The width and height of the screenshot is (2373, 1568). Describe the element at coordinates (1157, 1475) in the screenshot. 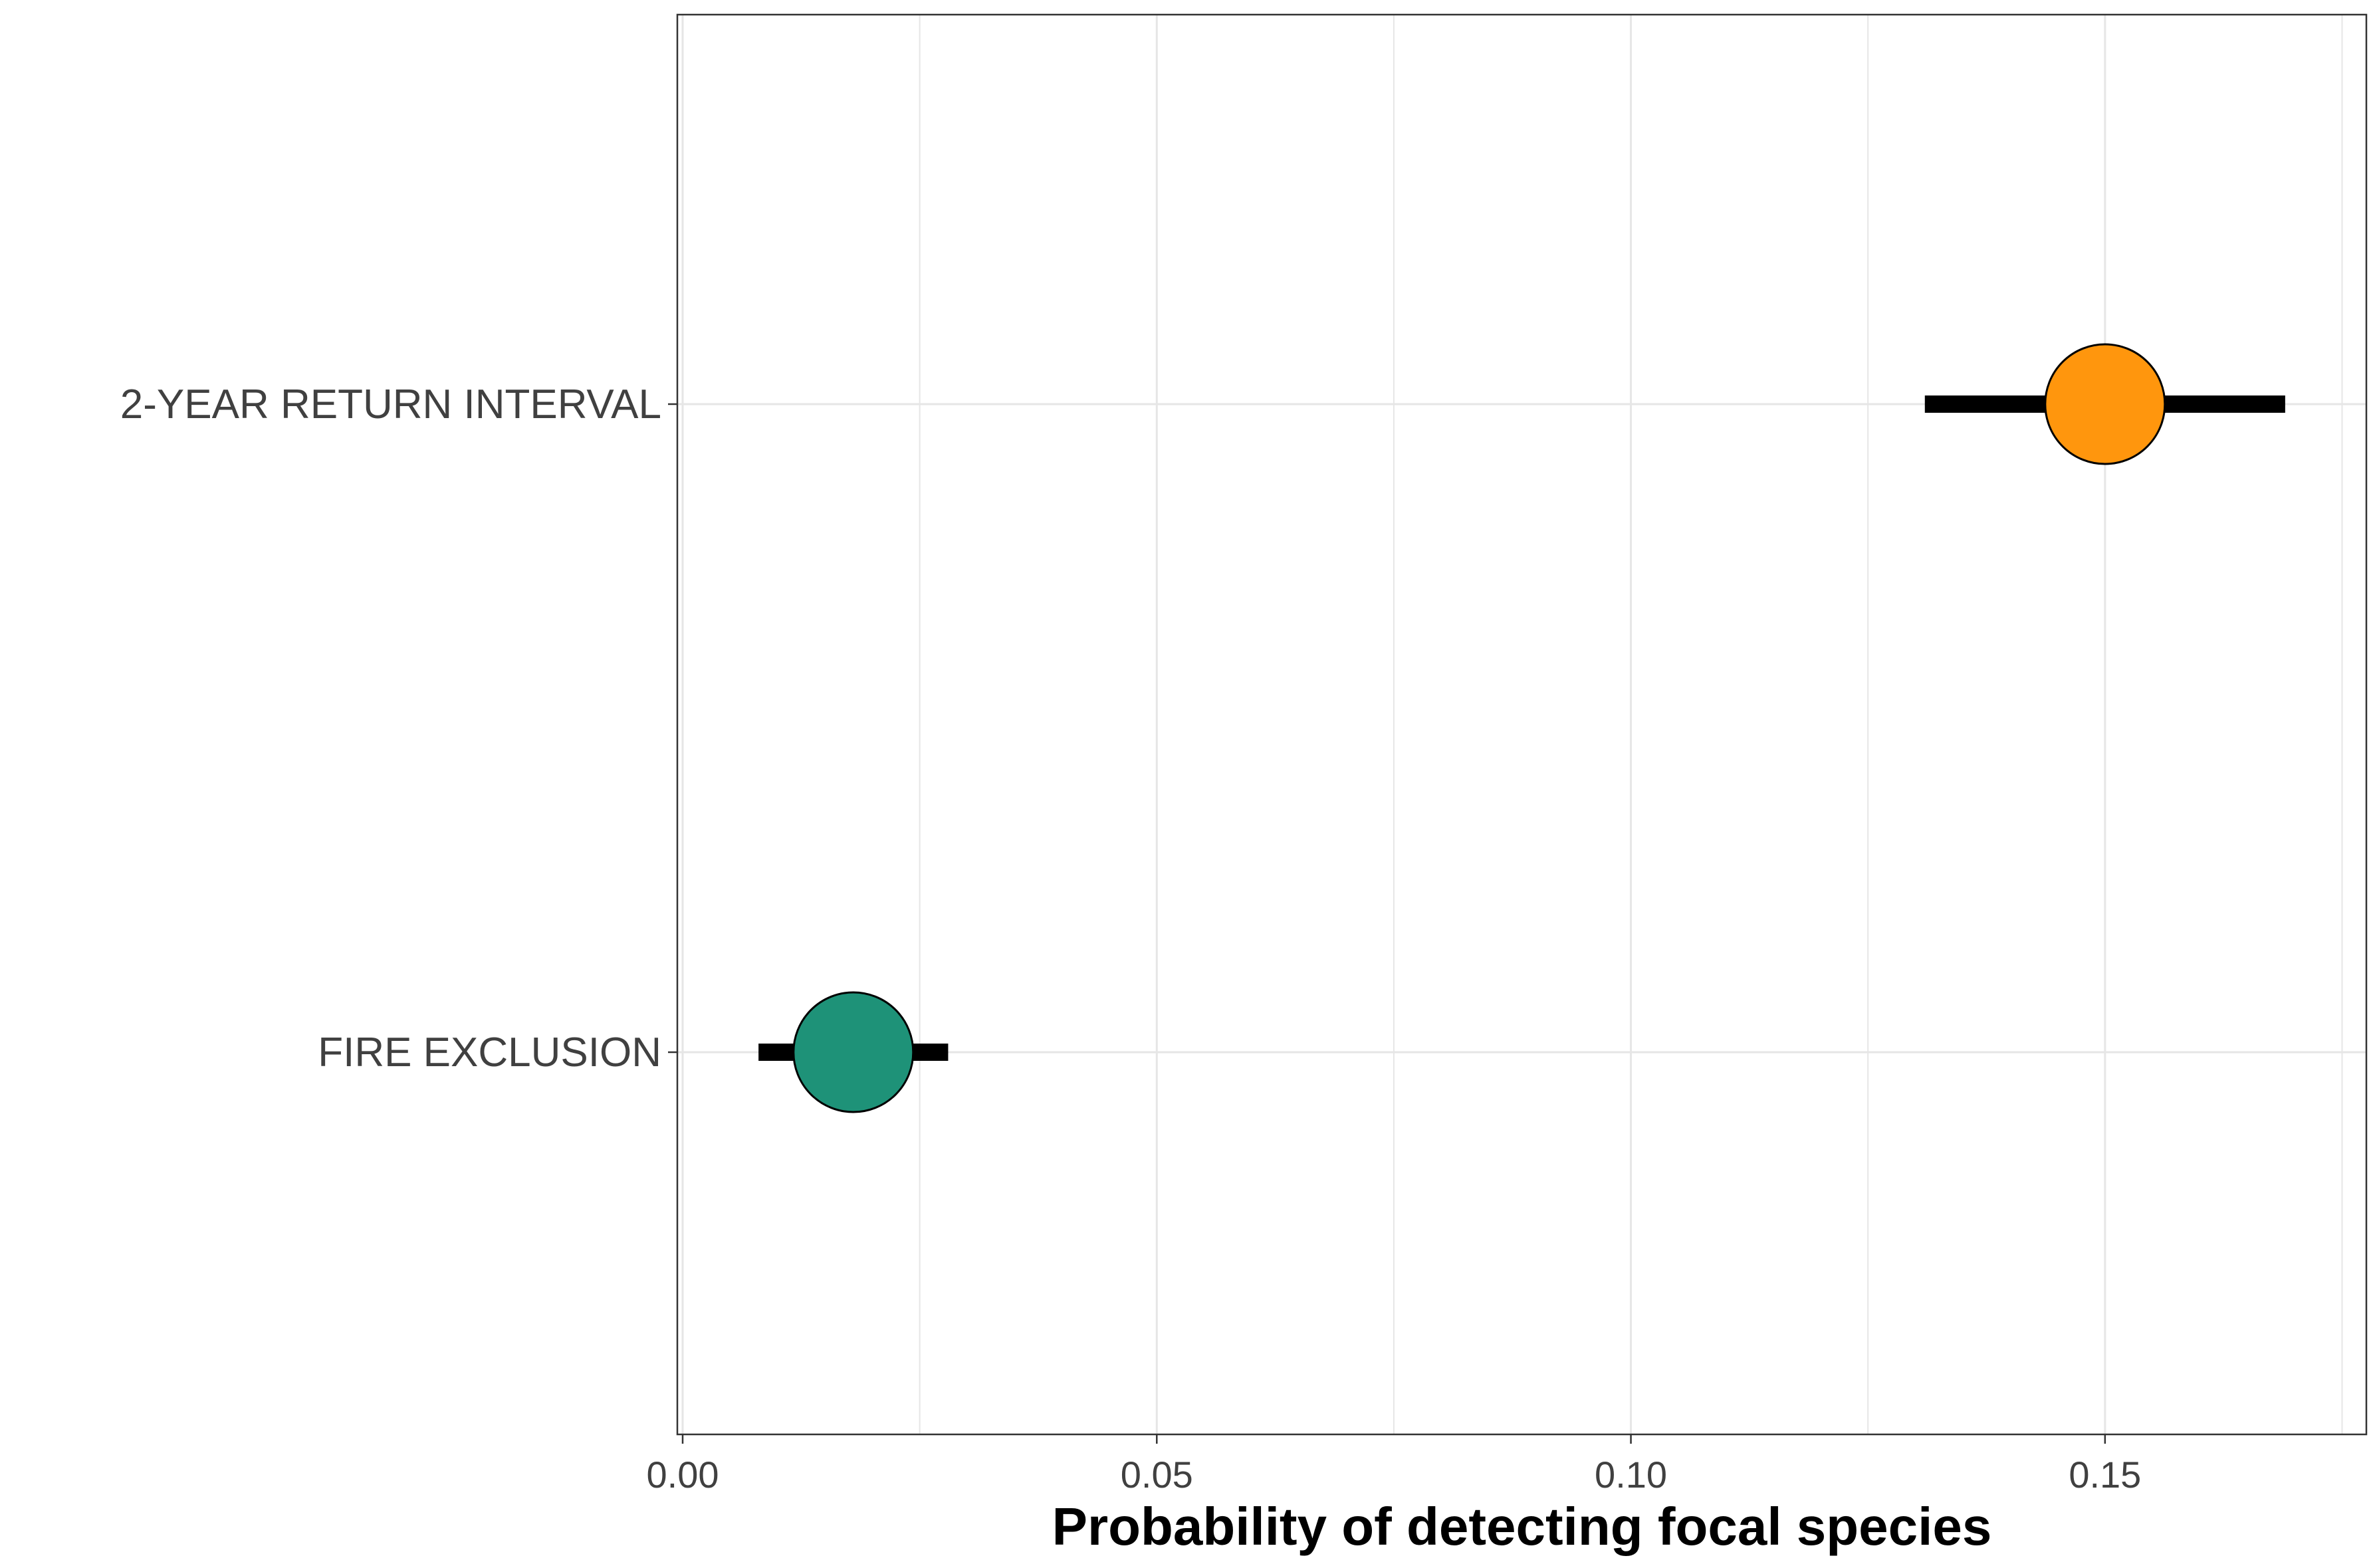

I see `x-tick-label: 0.05` at that location.